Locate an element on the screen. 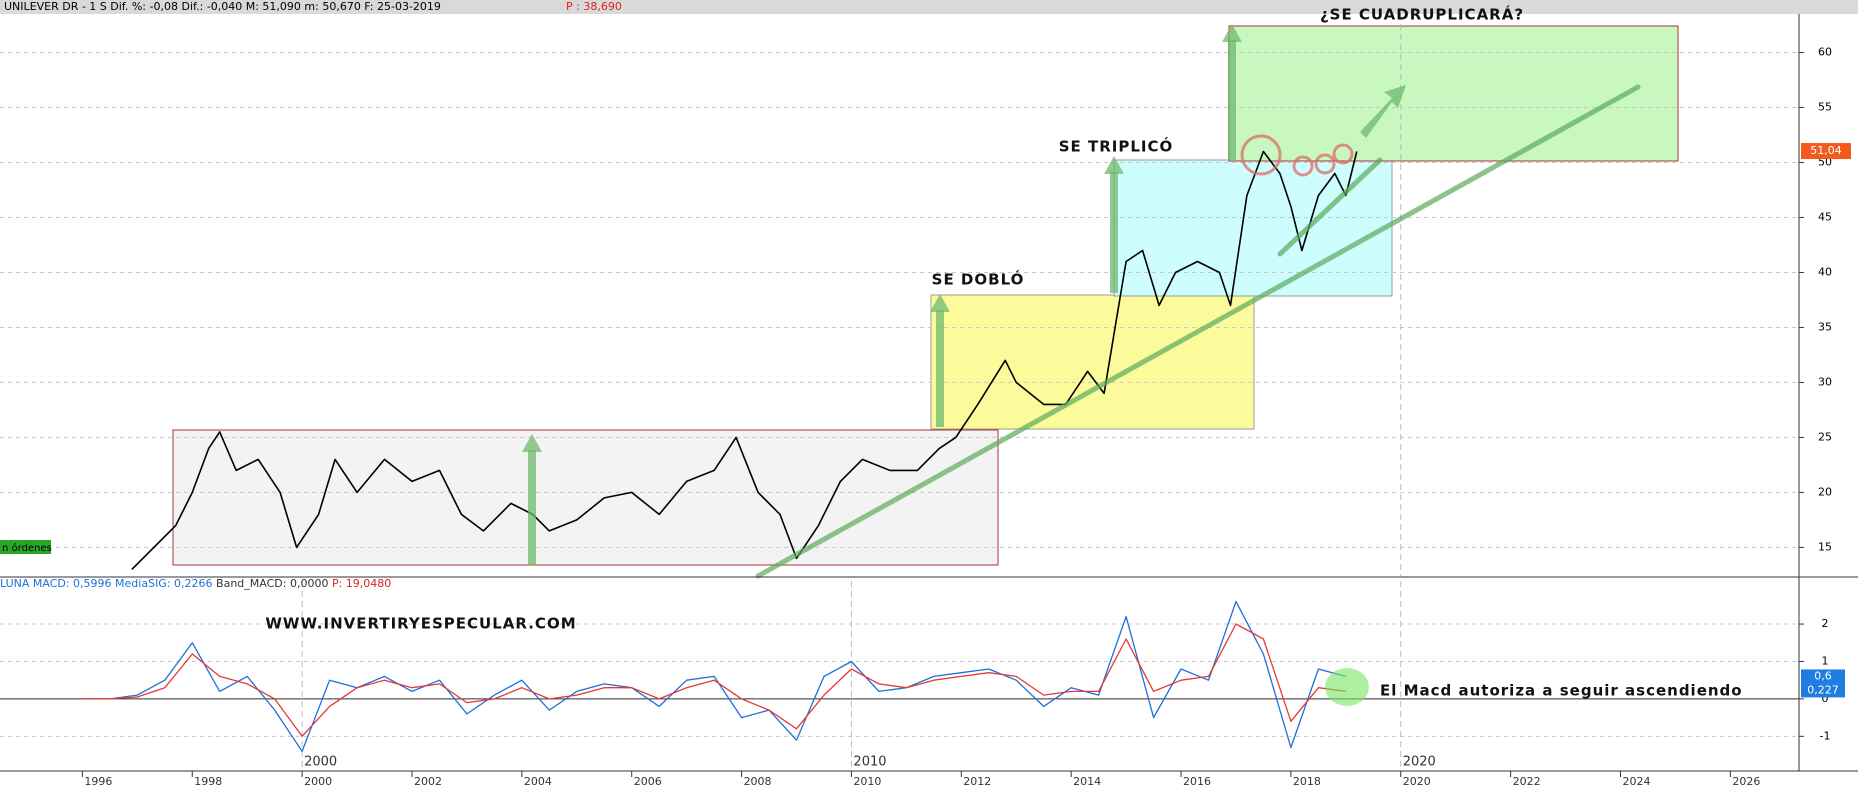 Image resolution: width=1858 pixels, height=791 pixels. header-bar is located at coordinates (929, 7).